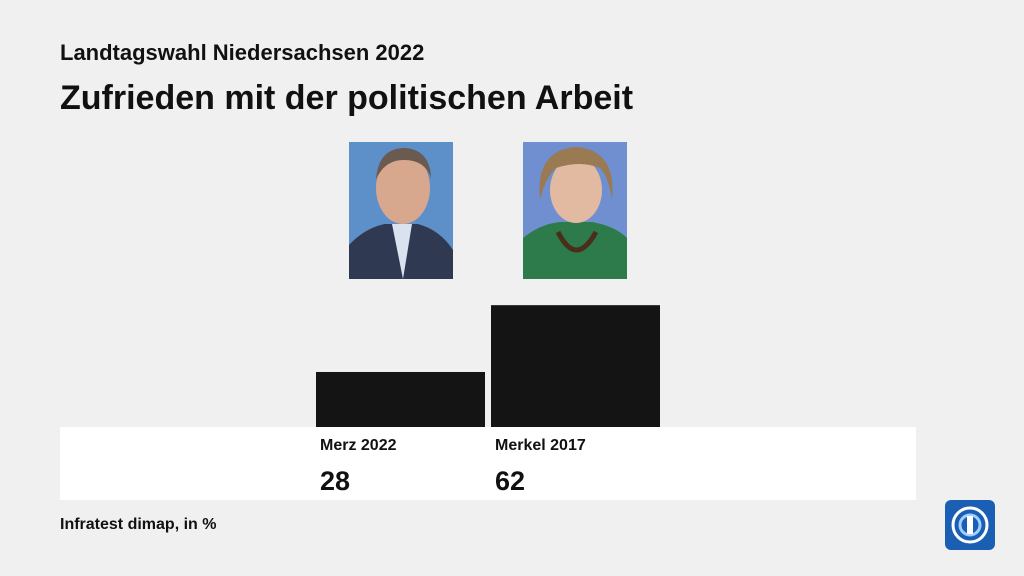  Describe the element at coordinates (488, 463) in the screenshot. I see `label-panel` at that location.